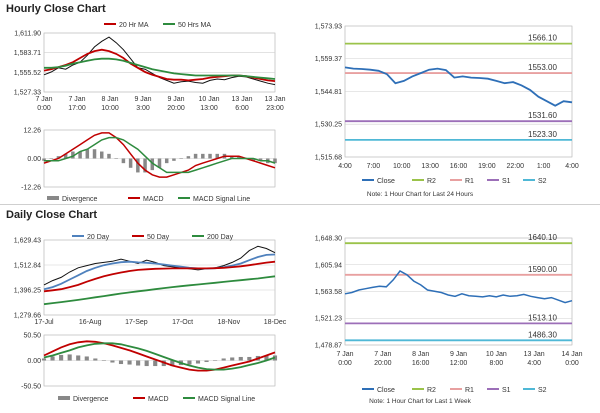  I want to click on section-divider, so click(300, 204).